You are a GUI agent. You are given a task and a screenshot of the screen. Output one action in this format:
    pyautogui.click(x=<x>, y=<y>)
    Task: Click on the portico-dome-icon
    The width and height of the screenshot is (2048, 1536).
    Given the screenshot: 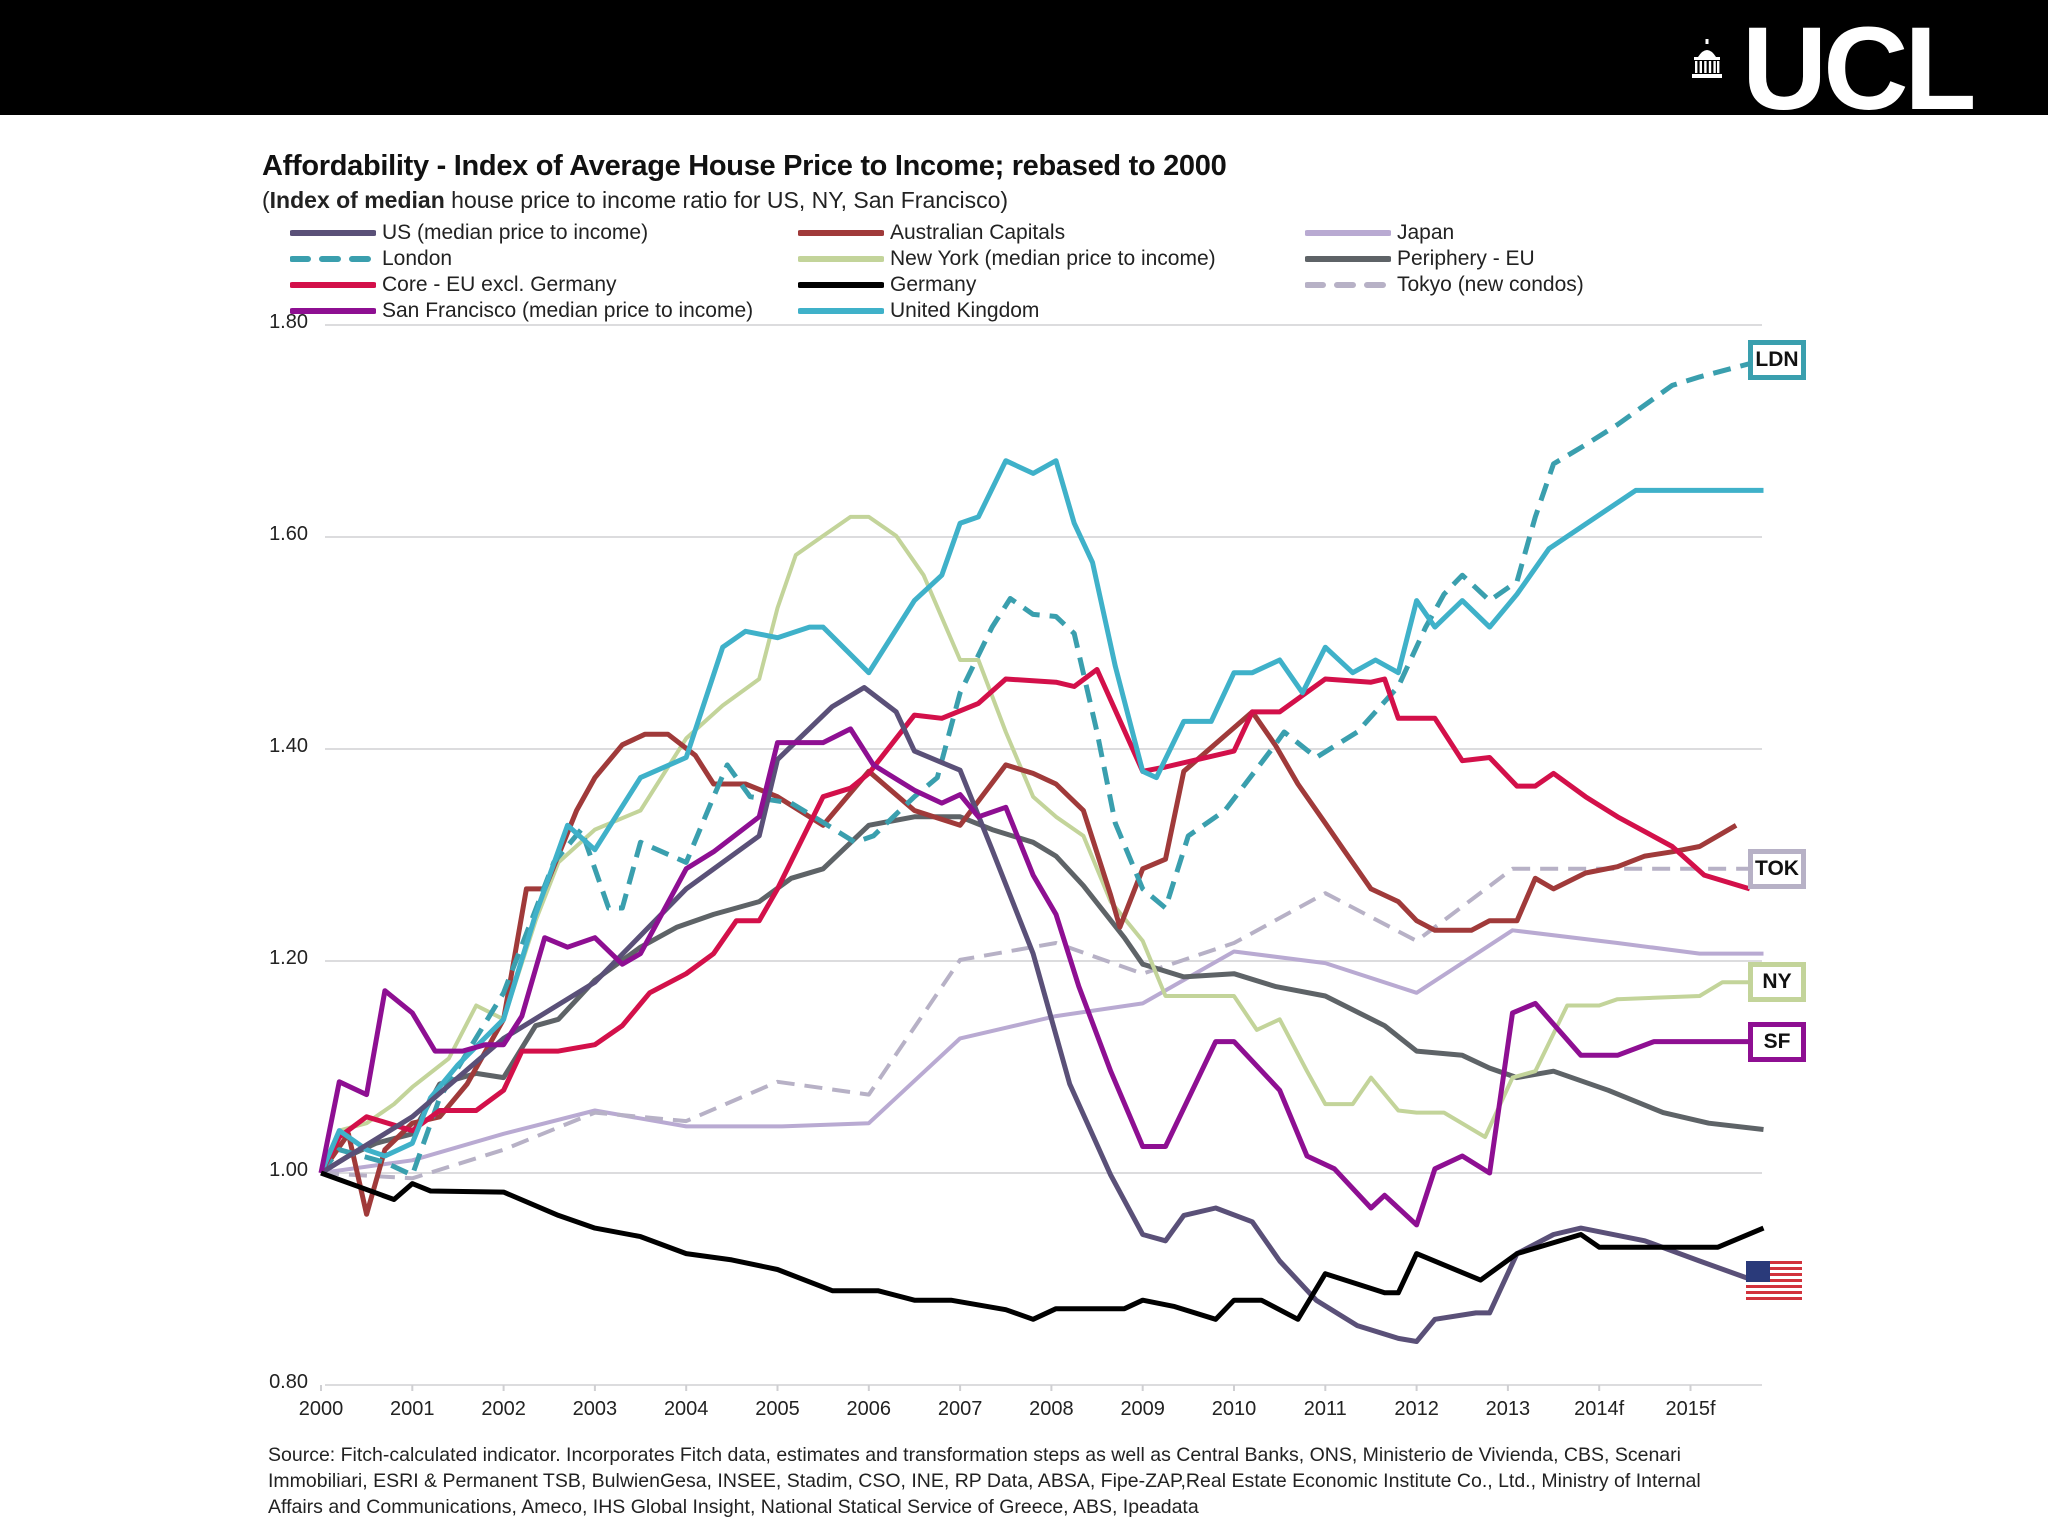 What is the action you would take?
    pyautogui.click(x=1707, y=58)
    